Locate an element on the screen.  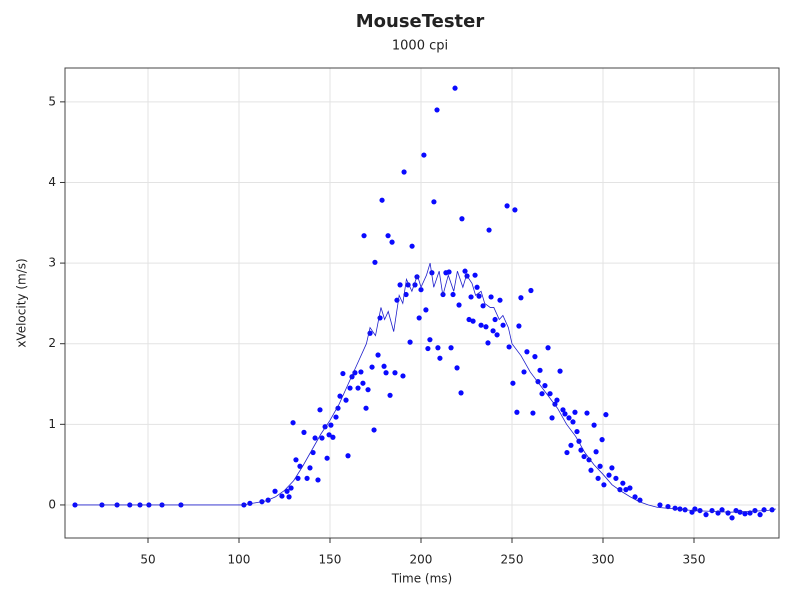
chart-title: MouseTester is located at coordinates (420, 21).